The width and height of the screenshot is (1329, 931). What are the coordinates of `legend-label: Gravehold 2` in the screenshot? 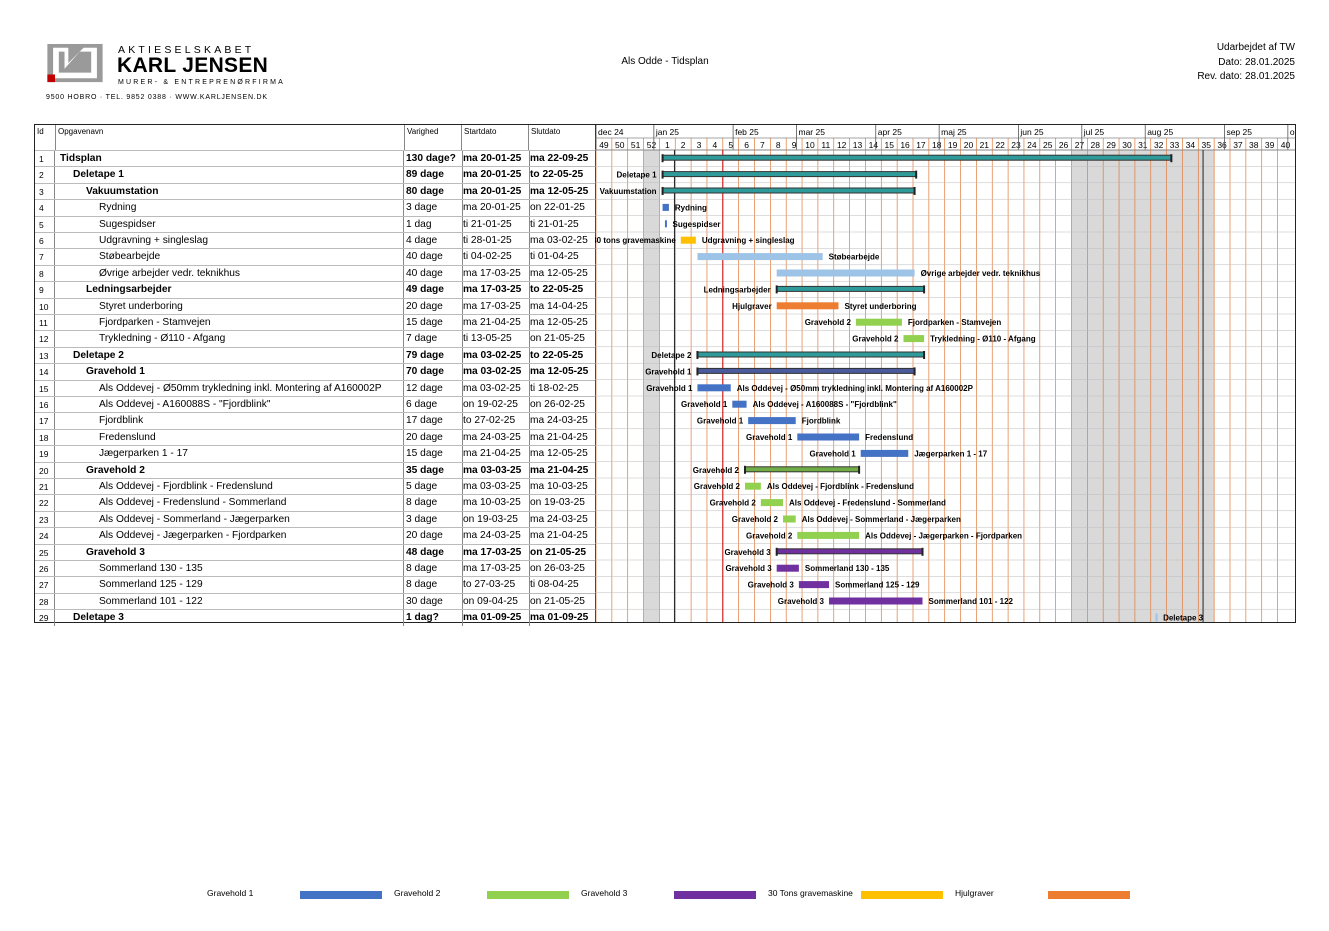 It's located at (417, 893).